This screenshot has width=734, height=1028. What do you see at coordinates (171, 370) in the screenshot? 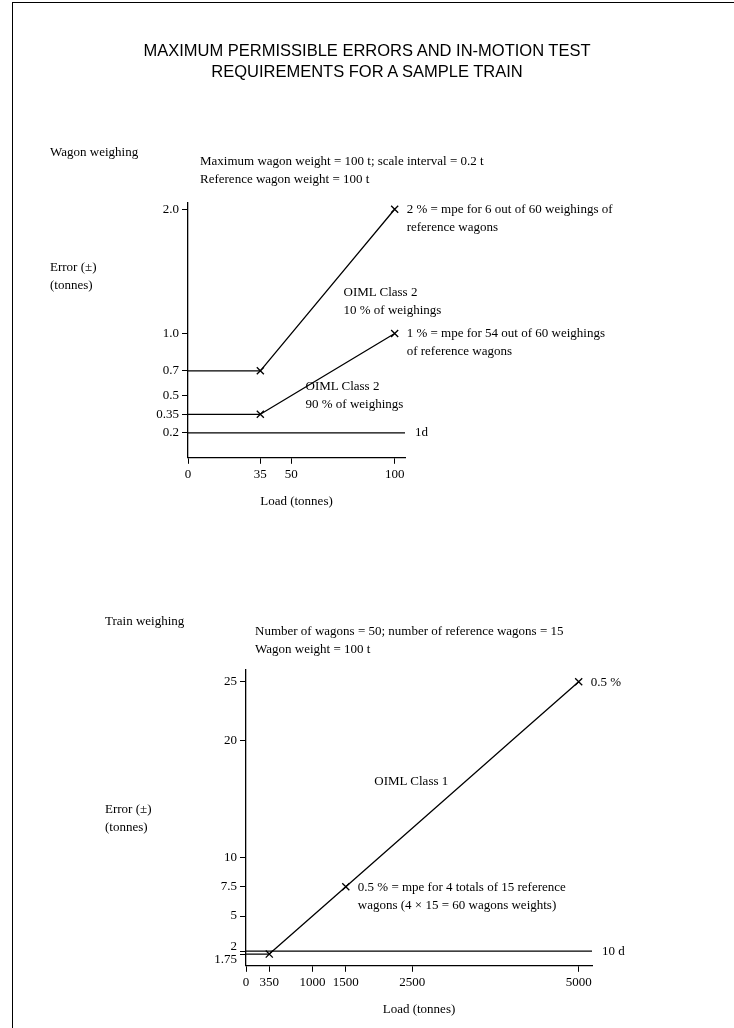
I see `y-tick-label: 0.7` at bounding box center [171, 370].